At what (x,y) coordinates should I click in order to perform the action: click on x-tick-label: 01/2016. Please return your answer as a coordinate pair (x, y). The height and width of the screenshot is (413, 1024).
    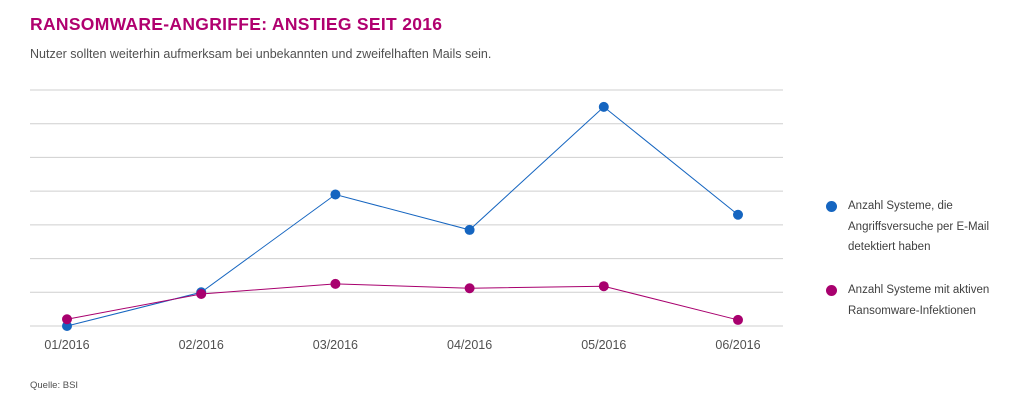
    Looking at the image, I should click on (66, 345).